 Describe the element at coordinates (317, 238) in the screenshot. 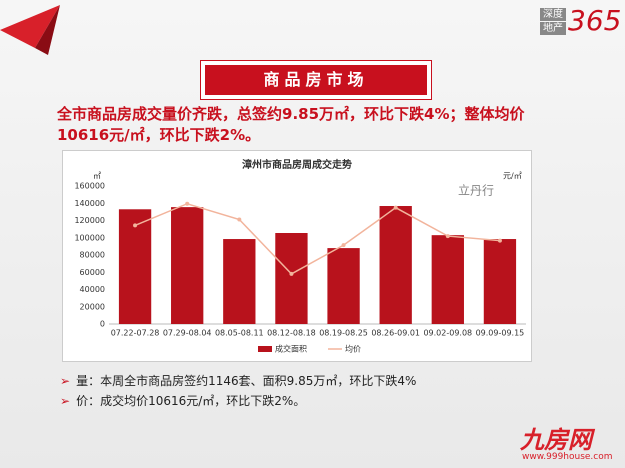

I see `line` at that location.